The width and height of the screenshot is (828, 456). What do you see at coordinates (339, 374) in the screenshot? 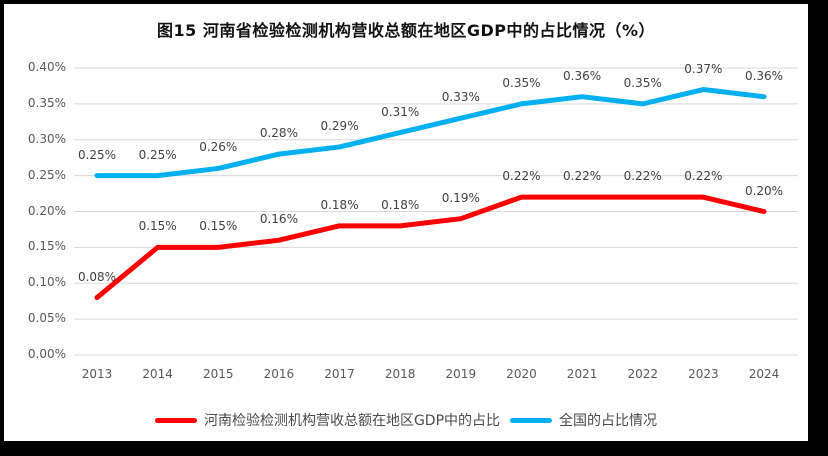
I see `x-tick-label: 2017` at bounding box center [339, 374].